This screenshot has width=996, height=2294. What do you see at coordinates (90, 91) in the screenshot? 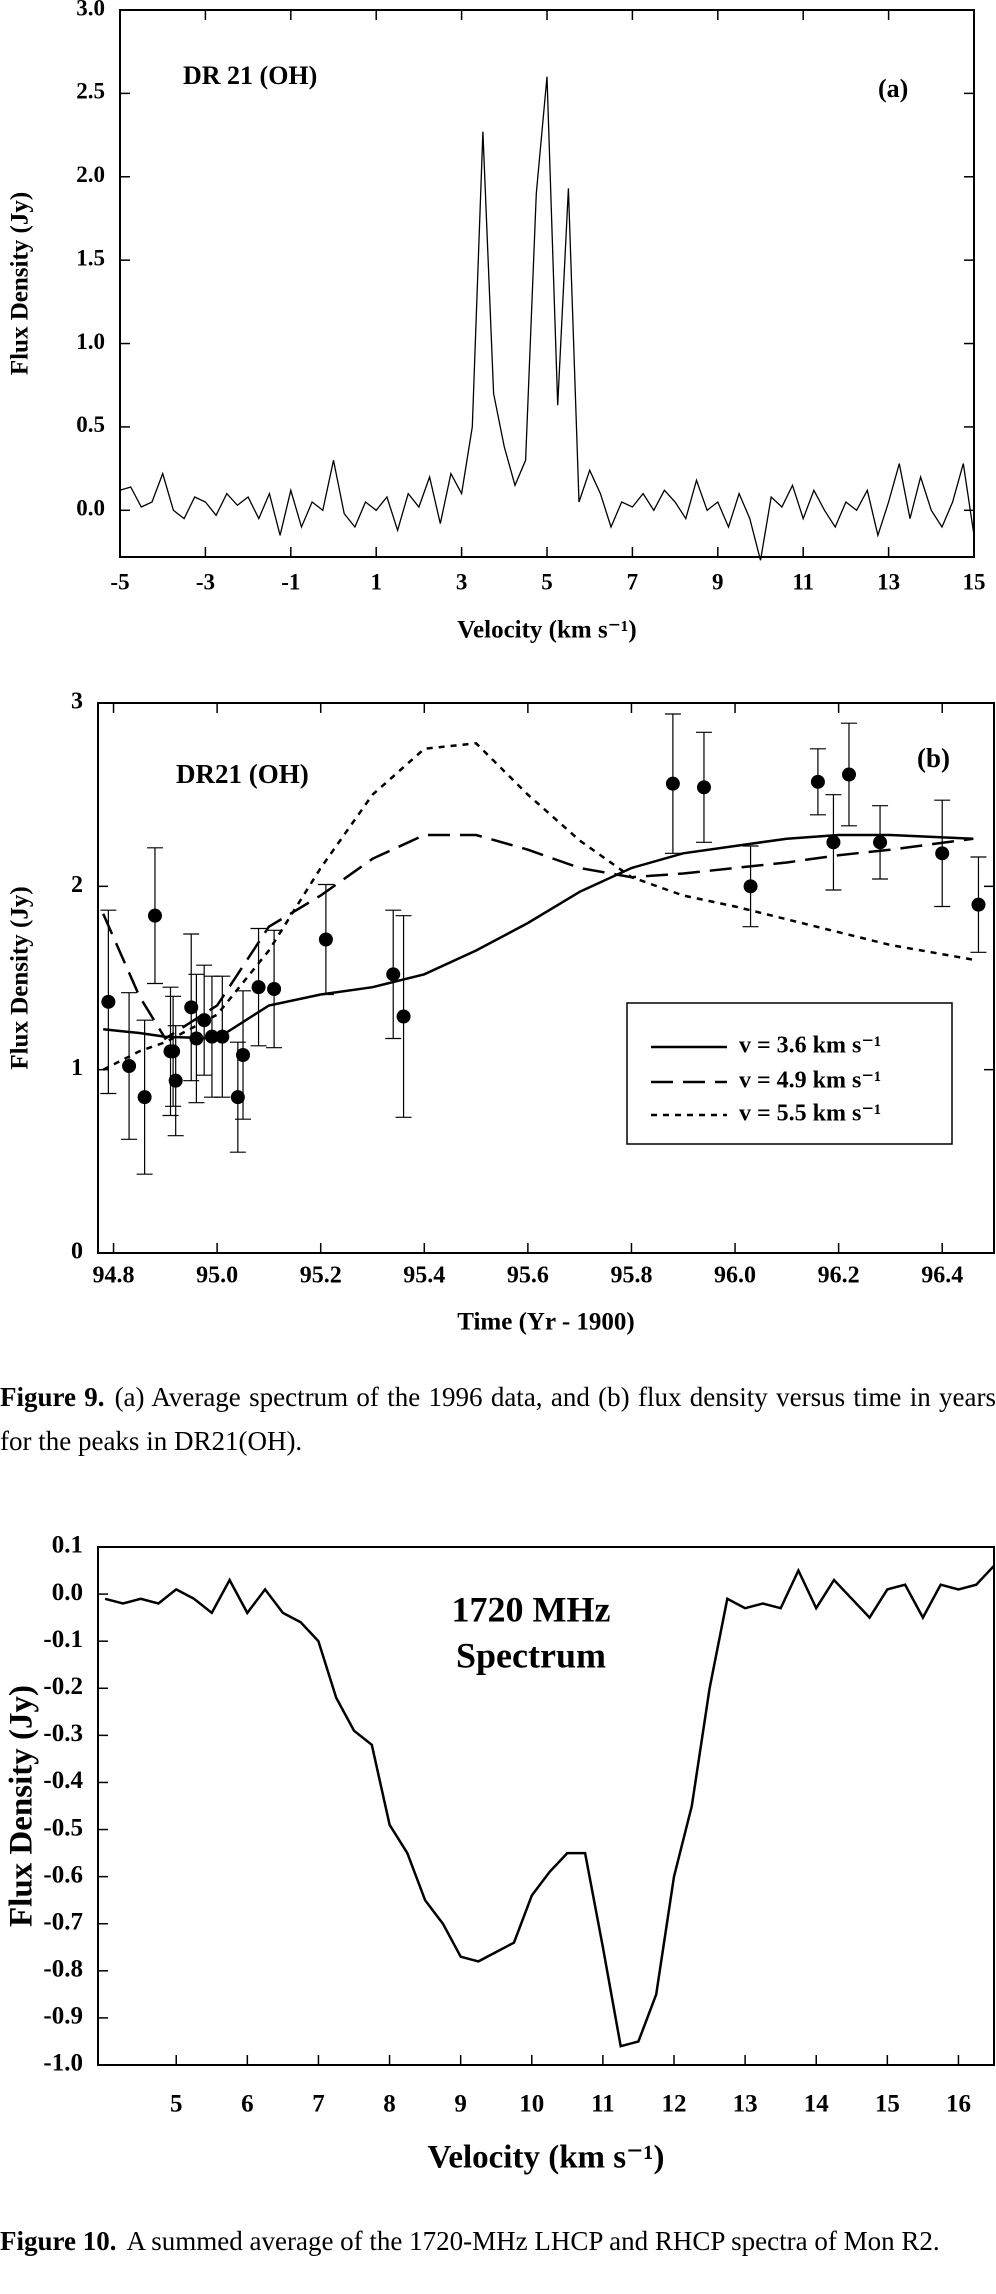
I see `y-tick-label: 2.5` at bounding box center [90, 91].